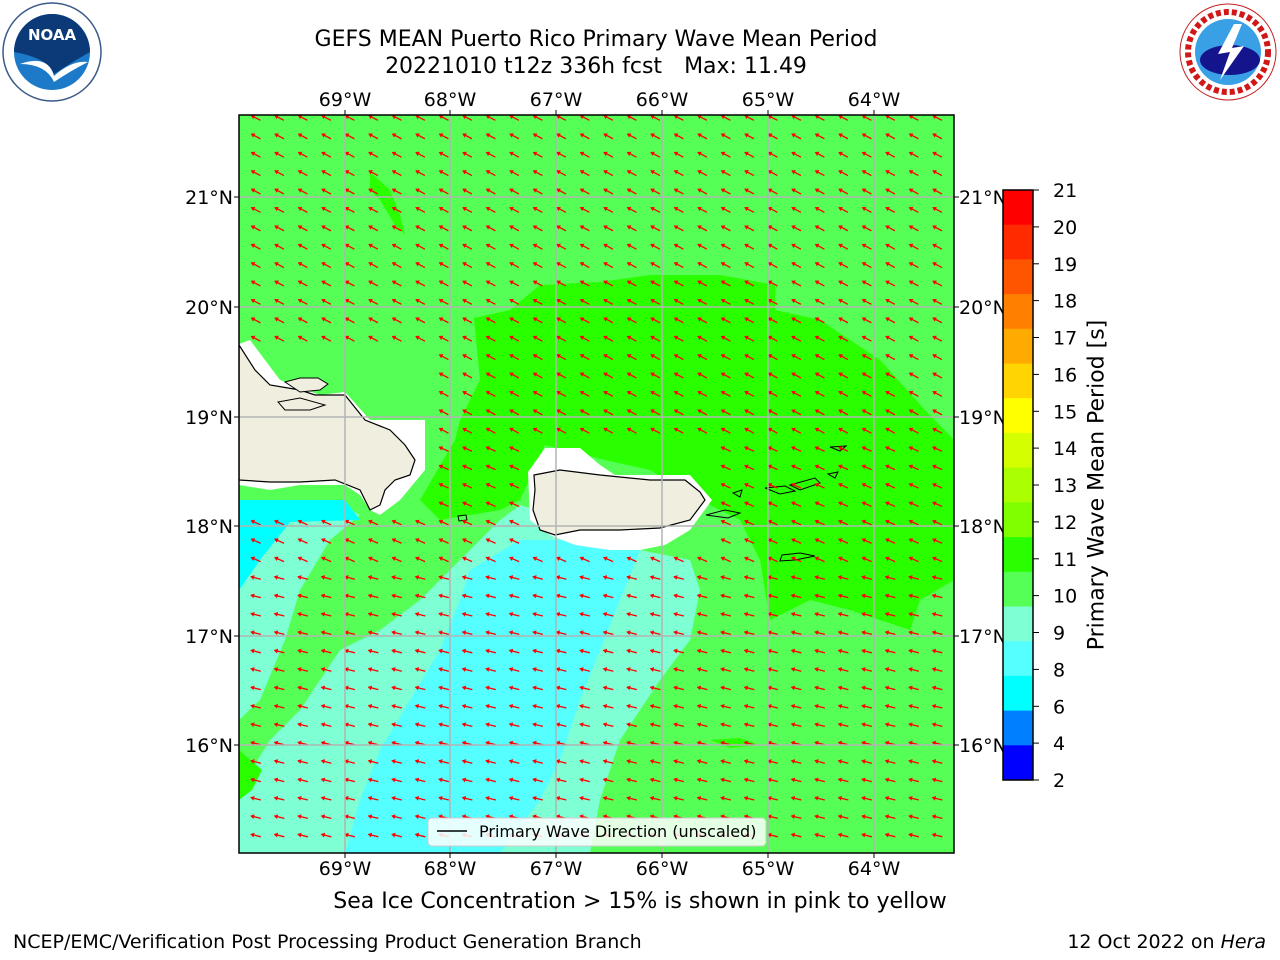 The image size is (1280, 960). I want to click on culebra-island, so click(737, 493).